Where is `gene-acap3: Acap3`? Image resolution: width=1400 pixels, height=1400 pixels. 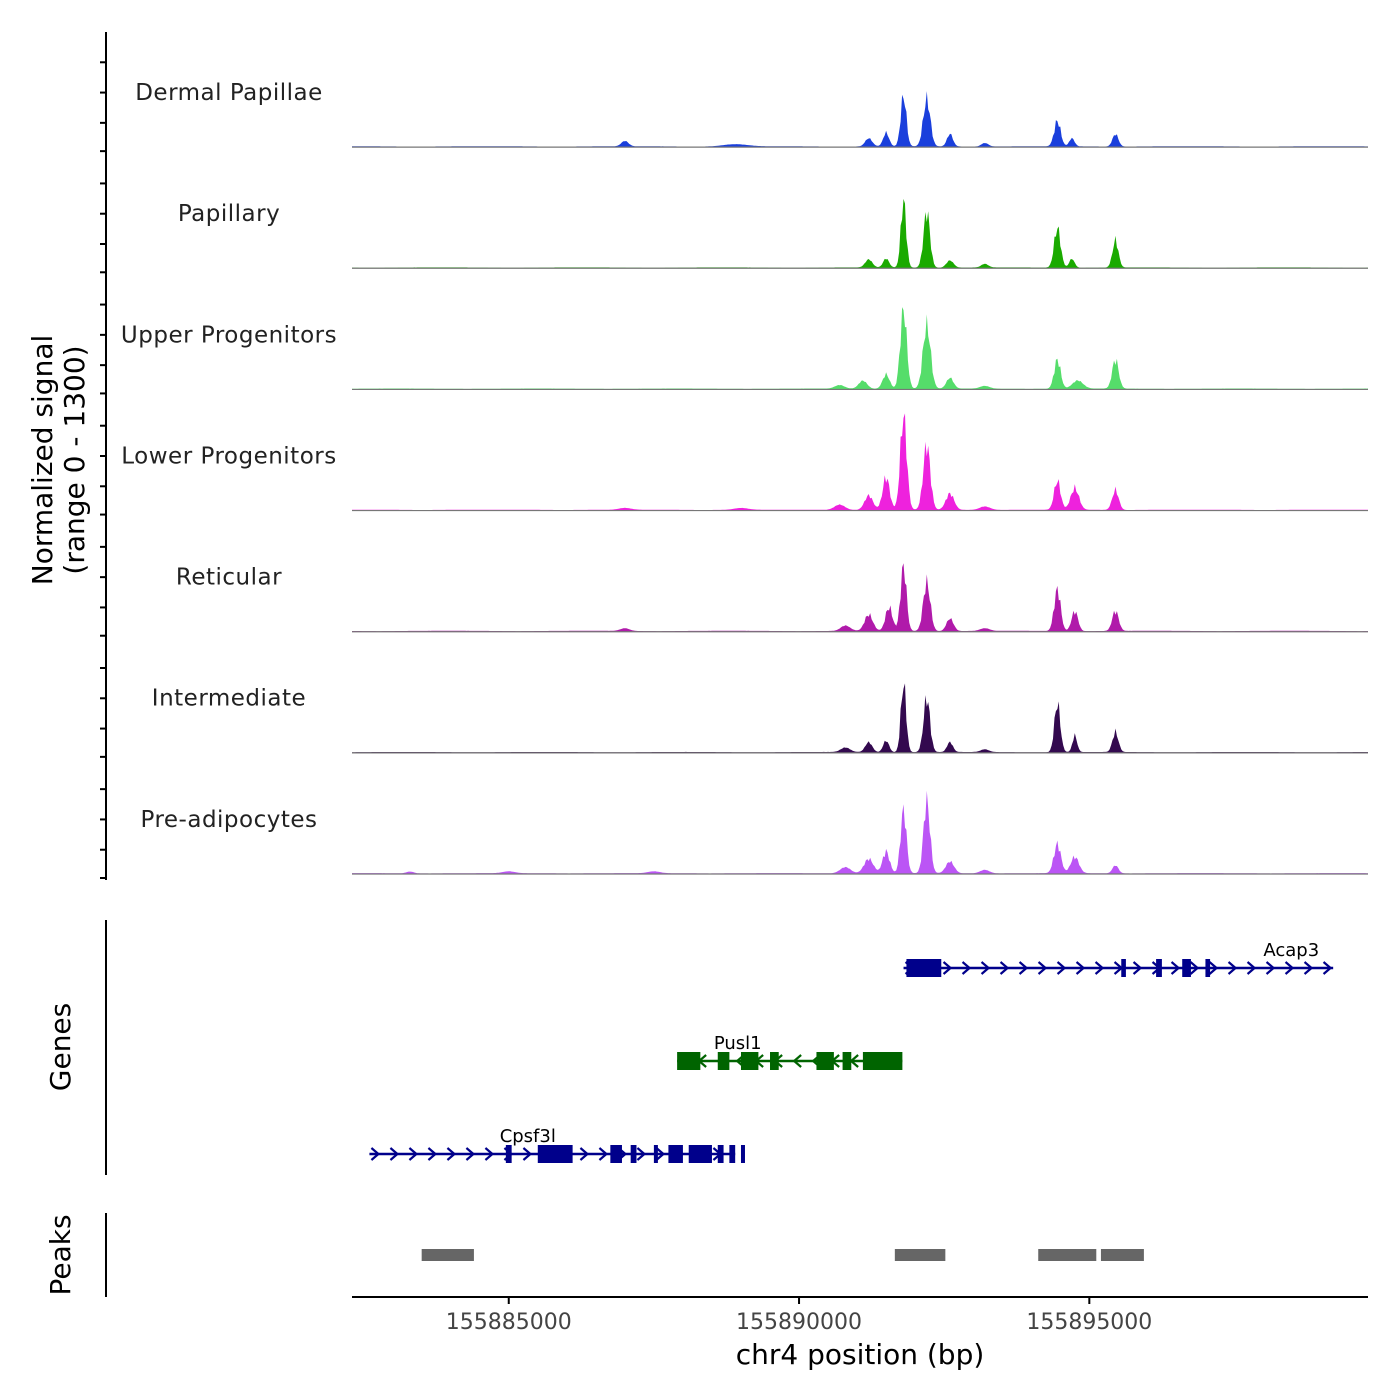 gene-acap3: Acap3 is located at coordinates (1118, 958).